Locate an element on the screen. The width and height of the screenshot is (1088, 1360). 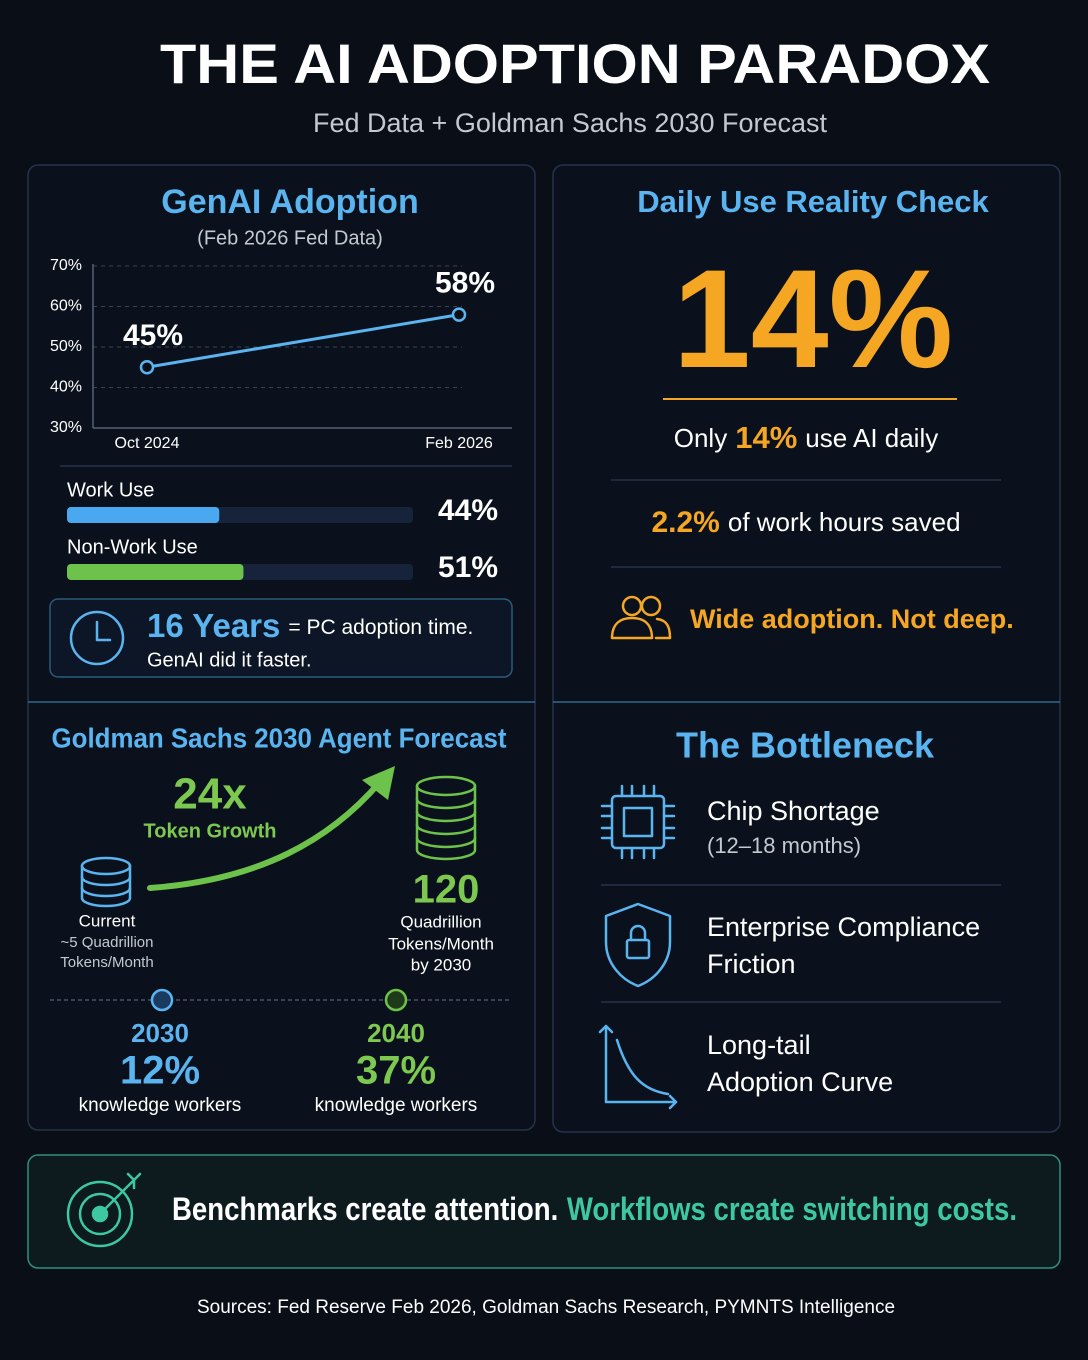
bottleneck-detail: (12–18 months) is located at coordinates (784, 845).